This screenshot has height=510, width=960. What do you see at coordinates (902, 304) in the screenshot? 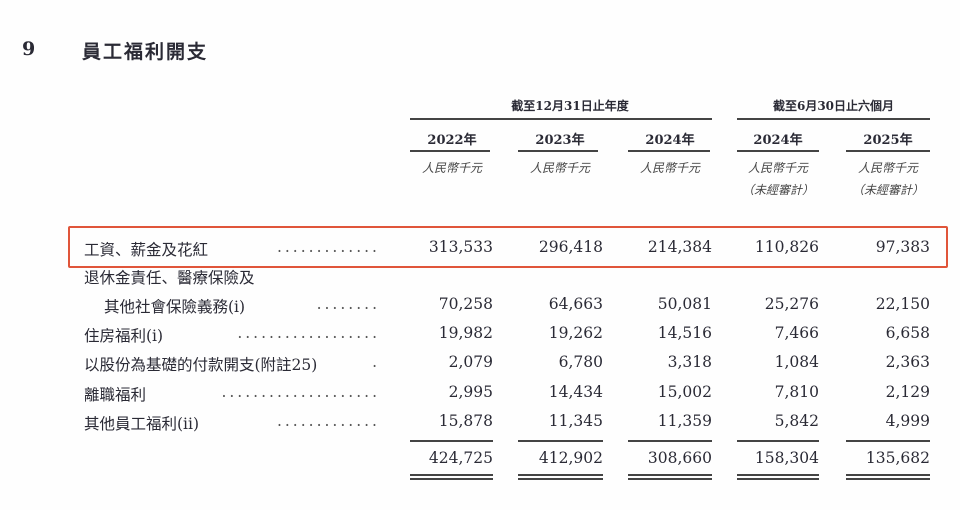
I see `cell: 22,150` at bounding box center [902, 304].